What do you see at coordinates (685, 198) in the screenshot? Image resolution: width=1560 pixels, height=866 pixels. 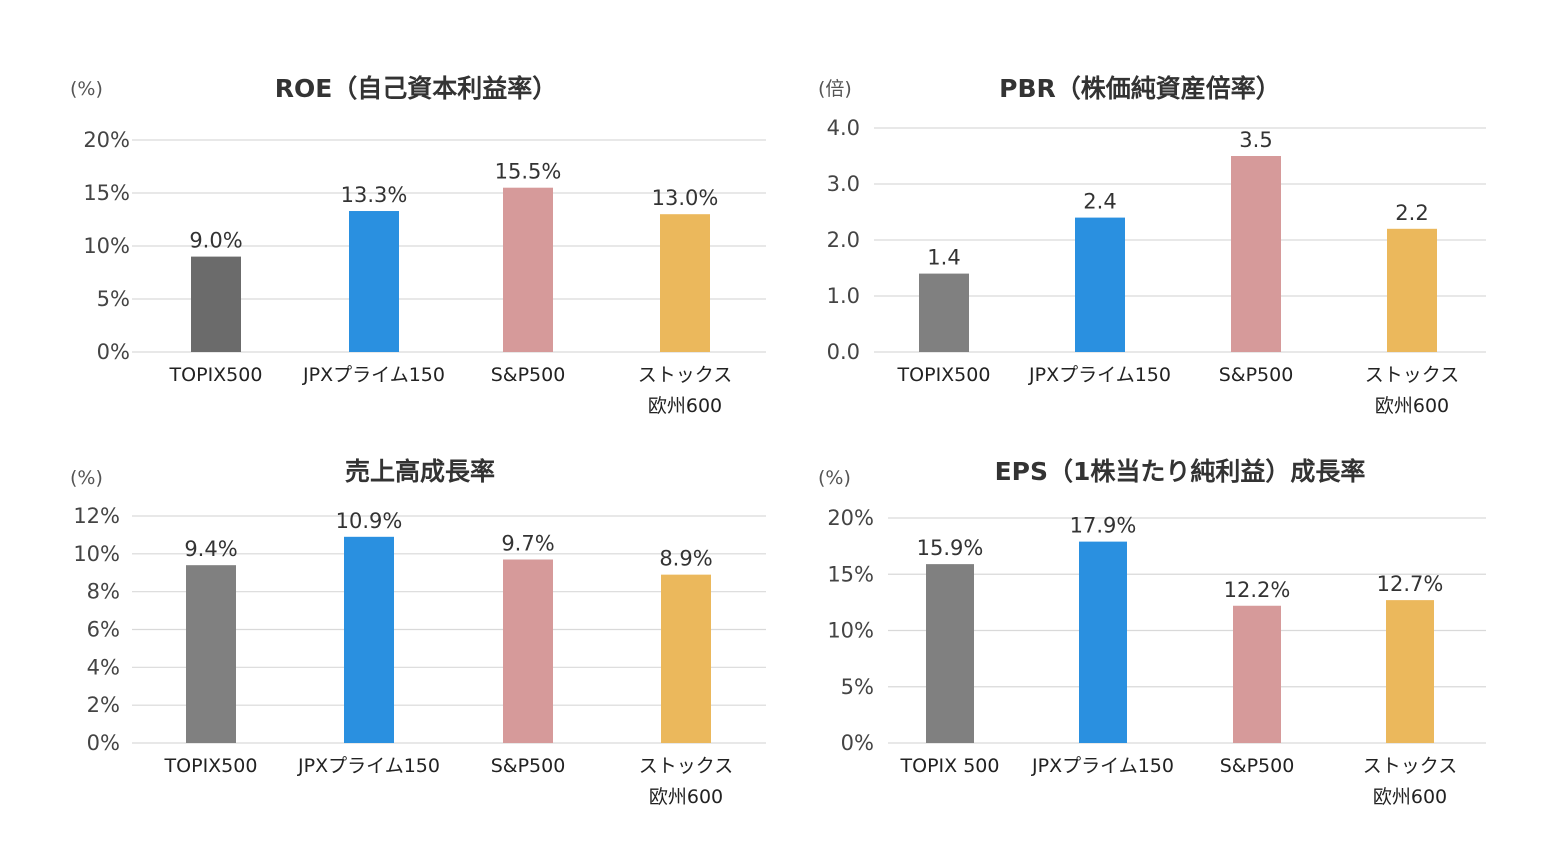 I see `data-label: 13.0%` at bounding box center [685, 198].